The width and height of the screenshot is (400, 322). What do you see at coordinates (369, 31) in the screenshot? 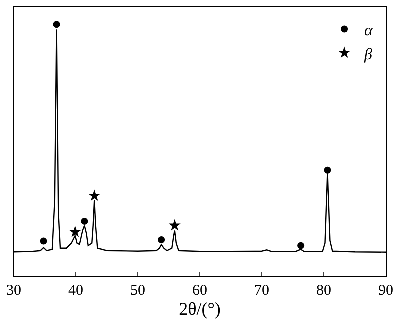
I see `legend-label: α` at bounding box center [369, 31].